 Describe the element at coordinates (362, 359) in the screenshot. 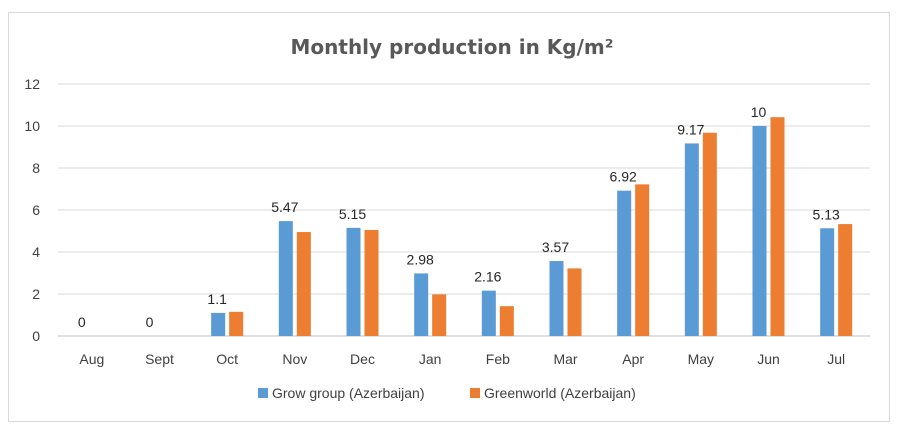

I see `x-tick-label: Dec` at that location.